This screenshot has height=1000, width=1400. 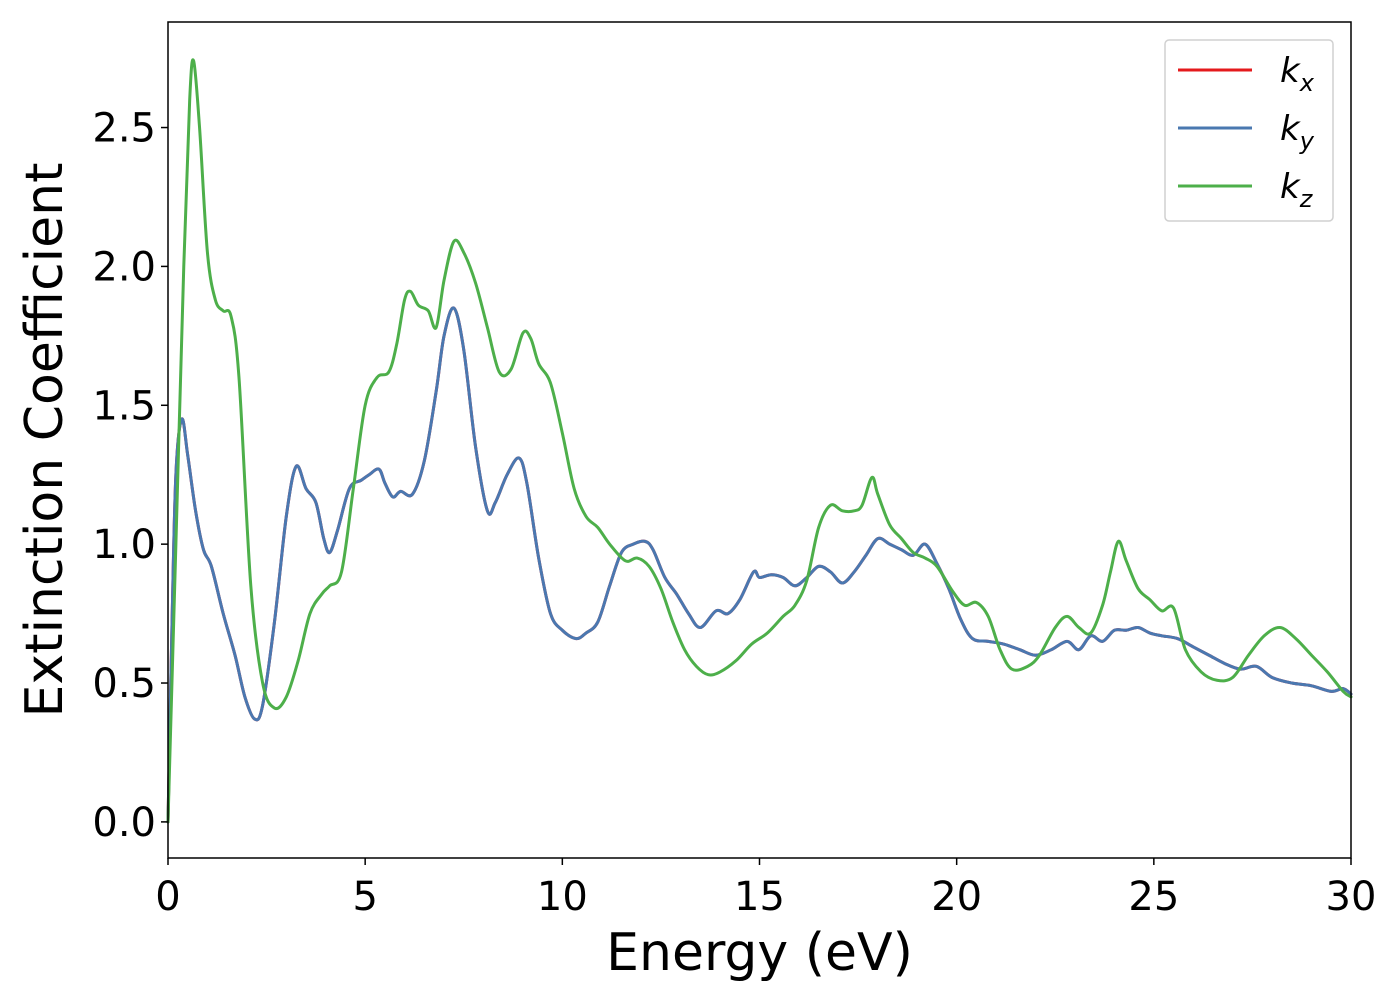 I want to click on x-tick-label: 20, so click(x=956, y=897).